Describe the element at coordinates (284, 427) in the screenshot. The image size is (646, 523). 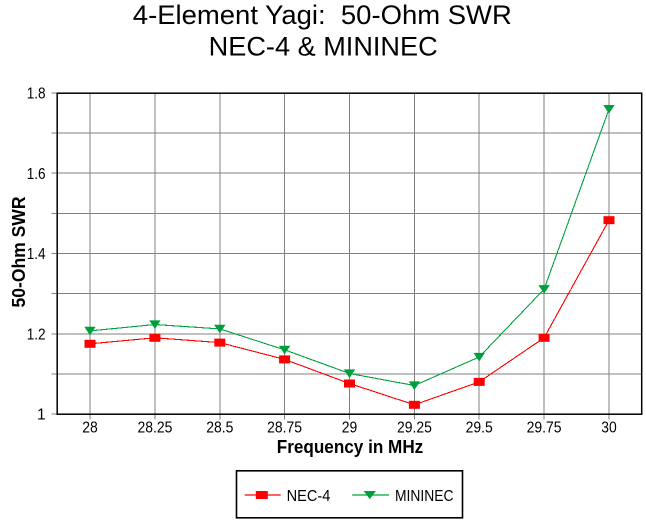
I see `svg-text: 28.75` at that location.